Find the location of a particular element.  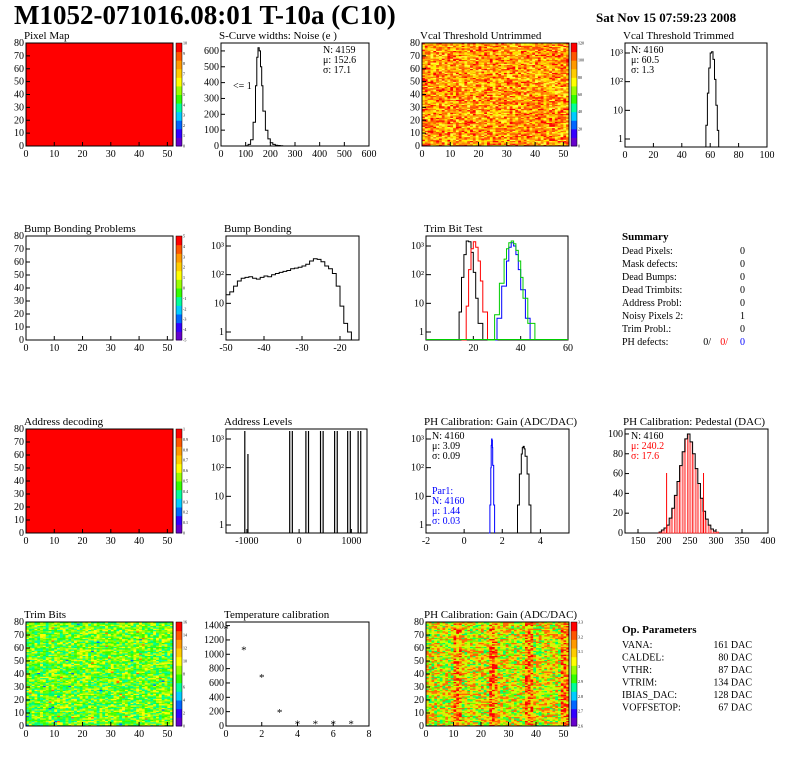

plot-title: Bump Bonding is located at coordinates (258, 229).